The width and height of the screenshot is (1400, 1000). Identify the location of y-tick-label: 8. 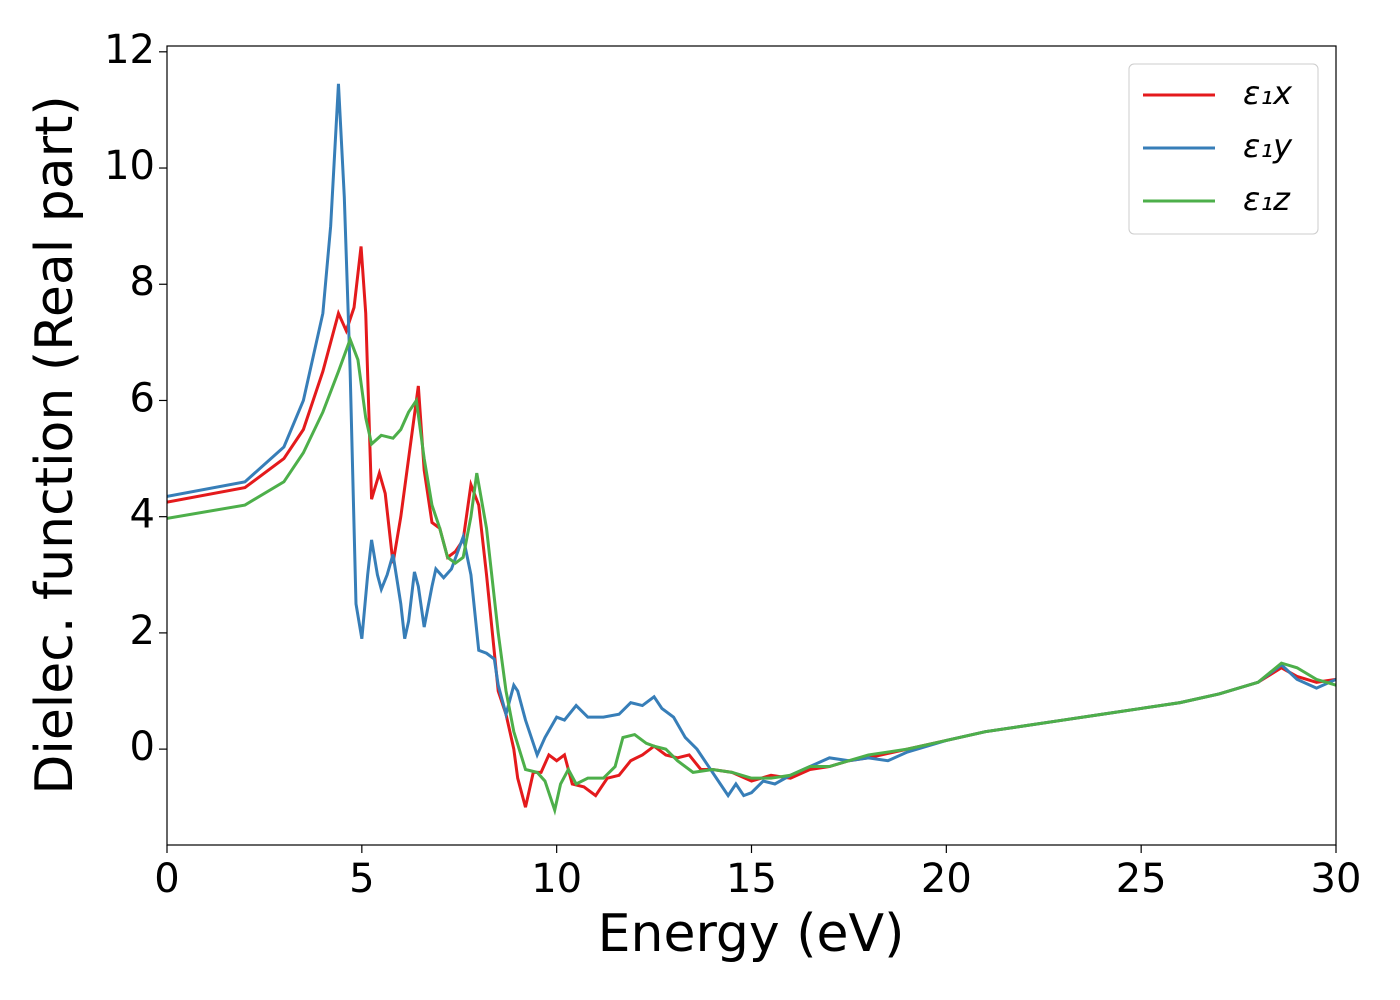
(142, 282).